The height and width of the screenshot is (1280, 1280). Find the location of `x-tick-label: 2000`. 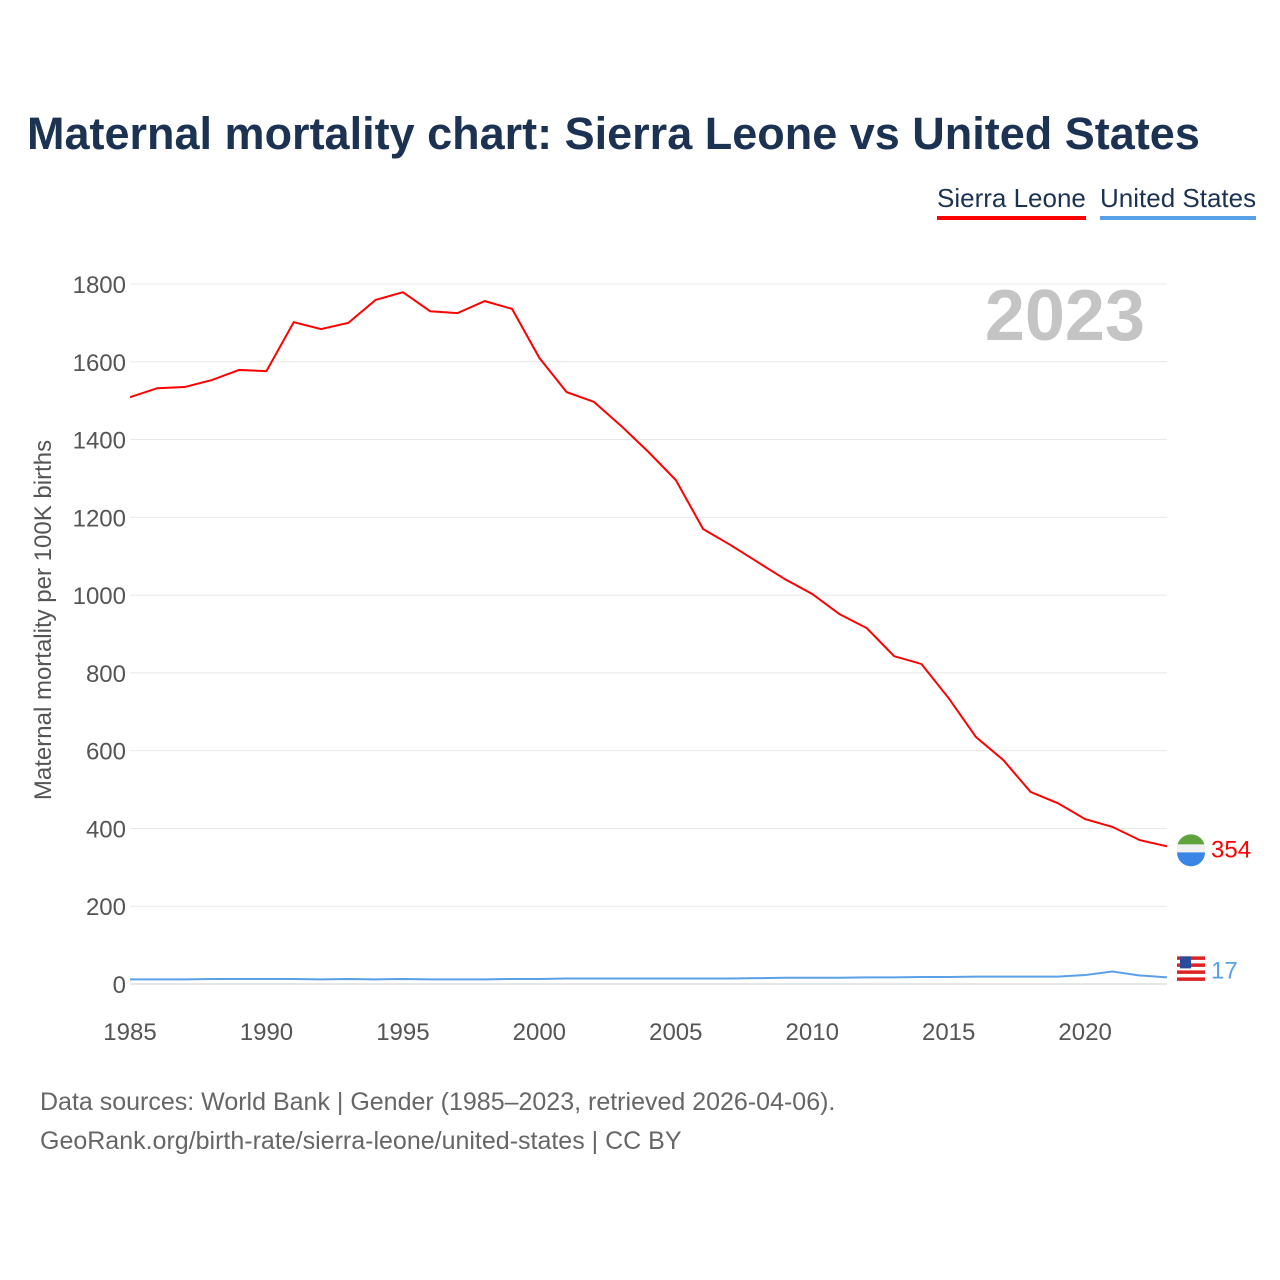

x-tick-label: 2000 is located at coordinates (539, 1032).